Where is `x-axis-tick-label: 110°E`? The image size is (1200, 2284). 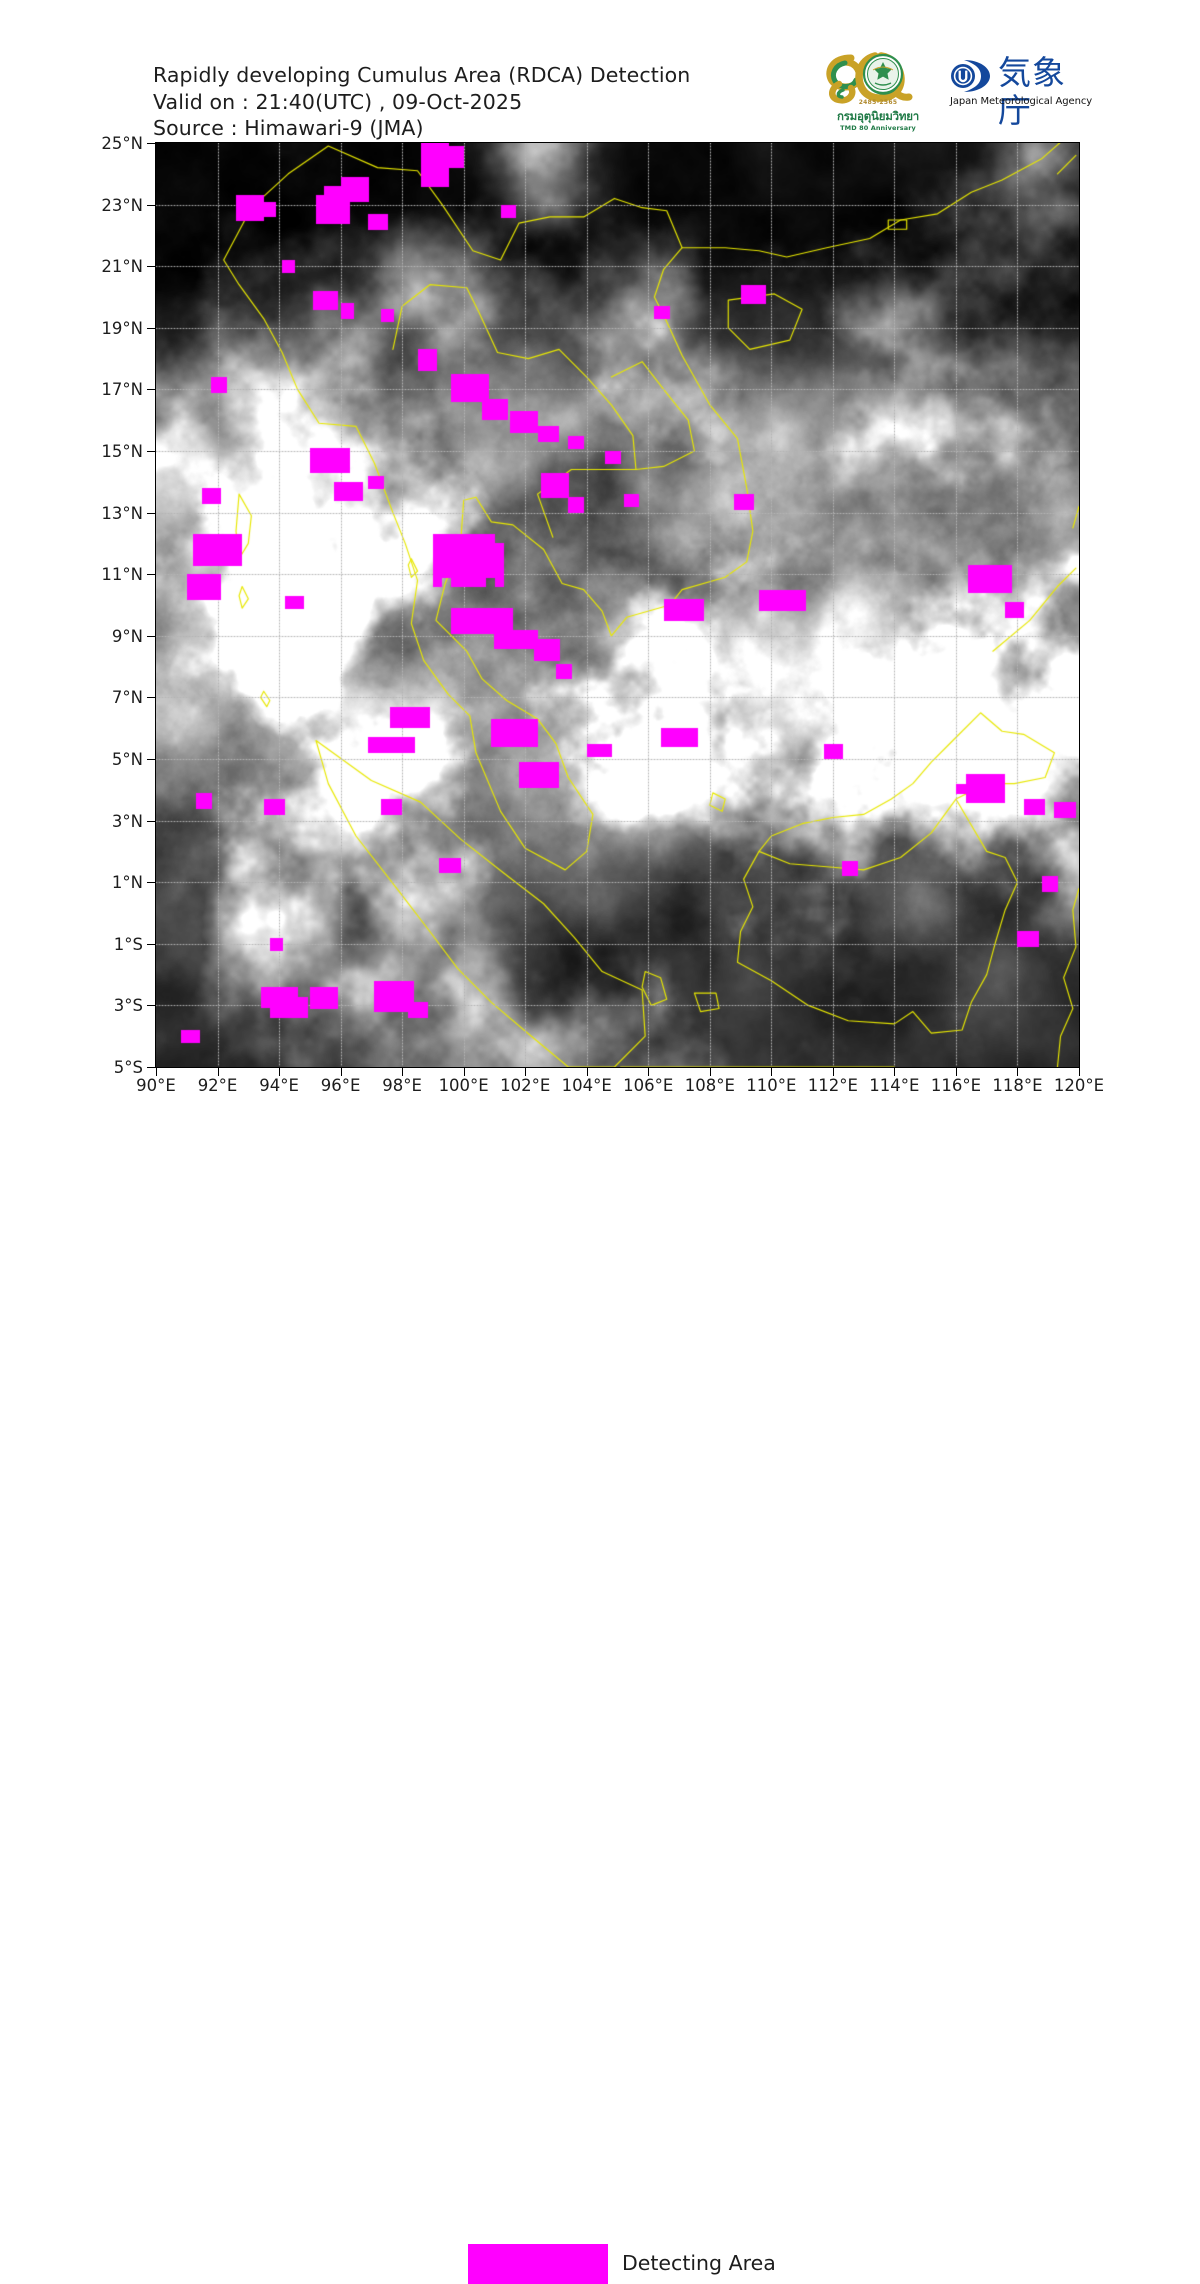
x-axis-tick-label: 110°E is located at coordinates (771, 1085).